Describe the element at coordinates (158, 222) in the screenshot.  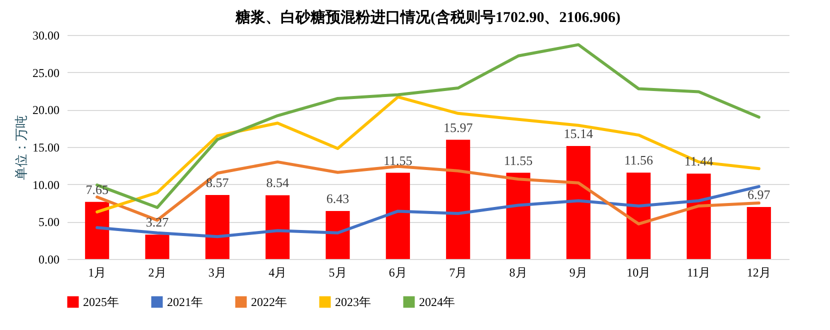
I see `data-label: 3.27` at that location.